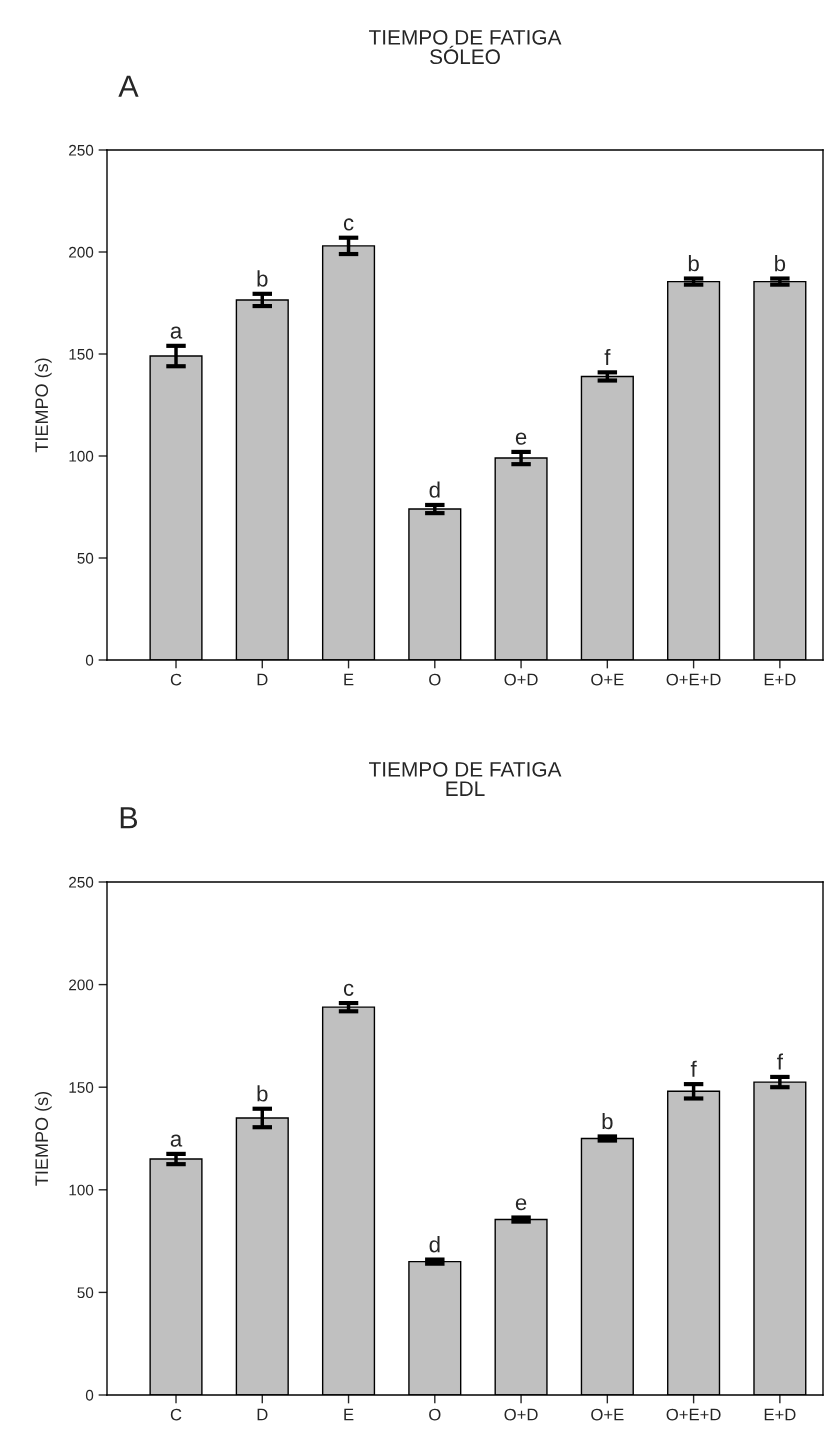  I want to click on text: A, so click(128, 86).